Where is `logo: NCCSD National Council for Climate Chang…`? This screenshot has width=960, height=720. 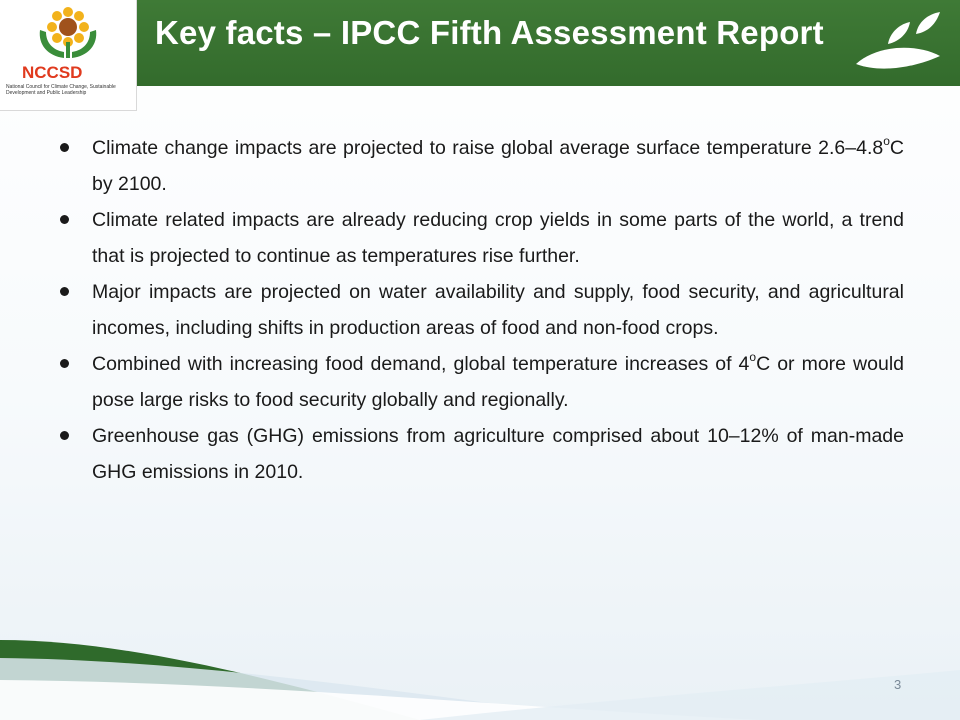
logo: NCCSD National Council for Climate Chang… is located at coordinates (68, 55).